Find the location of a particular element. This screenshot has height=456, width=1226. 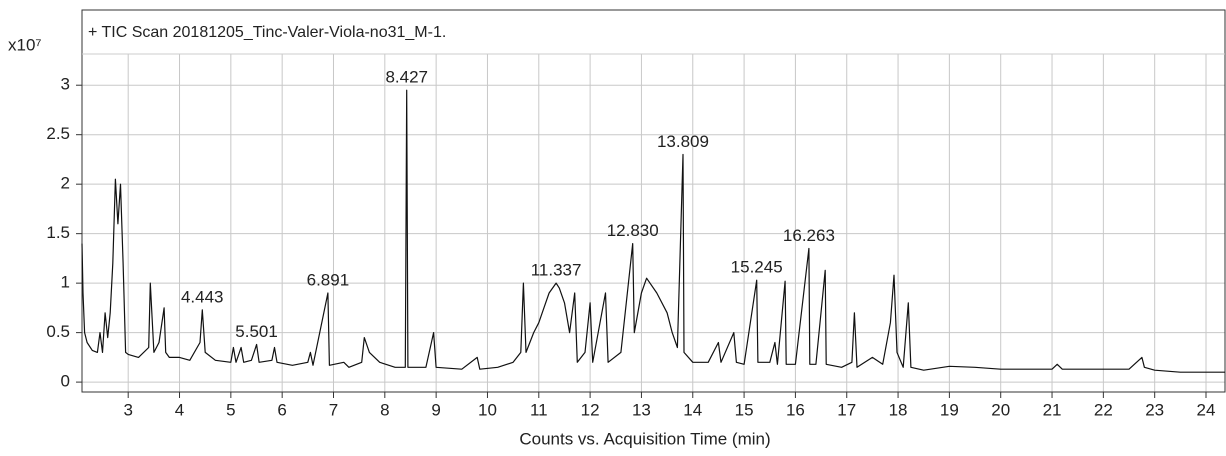

x-tick-label: 6 is located at coordinates (281, 409).